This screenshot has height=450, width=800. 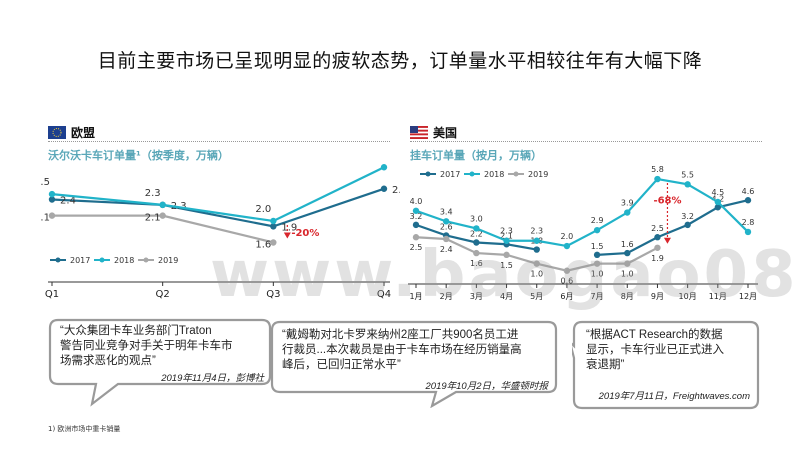 I want to click on data-label: 2.4, so click(x=446, y=249).